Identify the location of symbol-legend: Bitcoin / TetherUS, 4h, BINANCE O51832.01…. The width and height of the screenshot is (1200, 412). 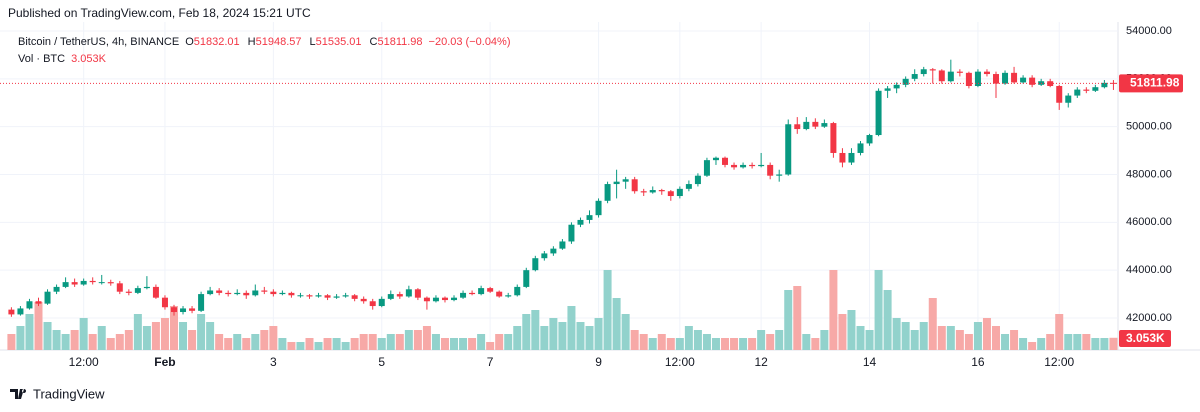
(264, 42).